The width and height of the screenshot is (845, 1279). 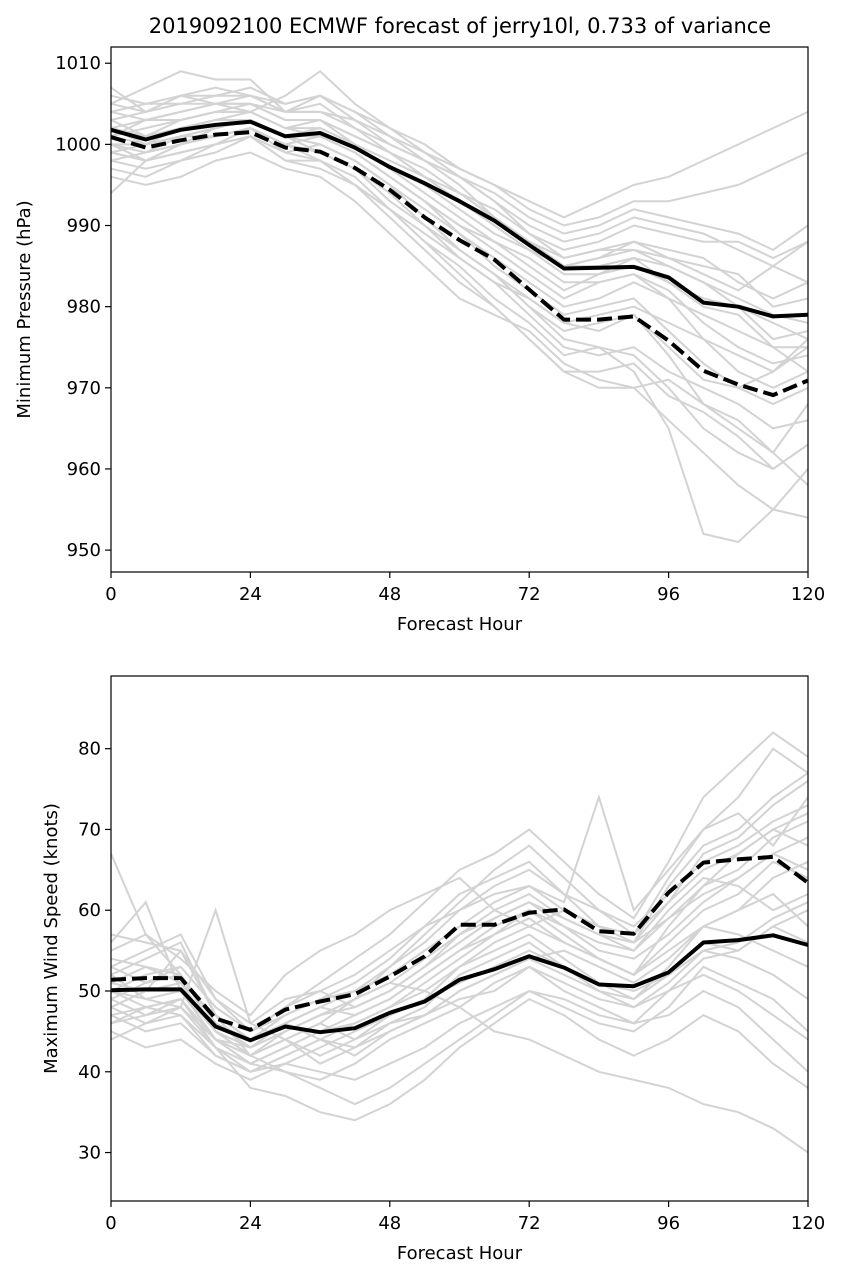 What do you see at coordinates (389, 1223) in the screenshot?
I see `wind-x-tick-label: 48` at bounding box center [389, 1223].